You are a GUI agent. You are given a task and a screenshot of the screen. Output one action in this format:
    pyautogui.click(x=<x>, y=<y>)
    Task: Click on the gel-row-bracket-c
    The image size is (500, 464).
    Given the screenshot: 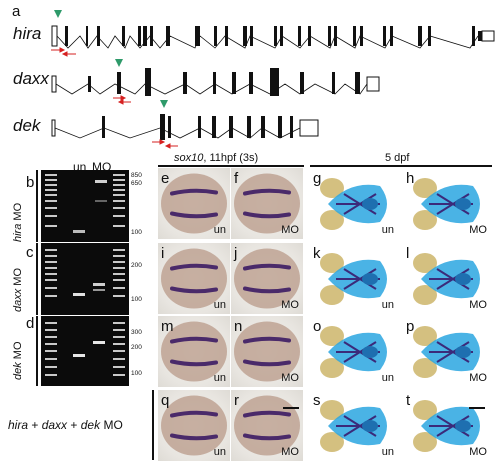 What is the action you would take?
    pyautogui.click(x=37, y=279)
    